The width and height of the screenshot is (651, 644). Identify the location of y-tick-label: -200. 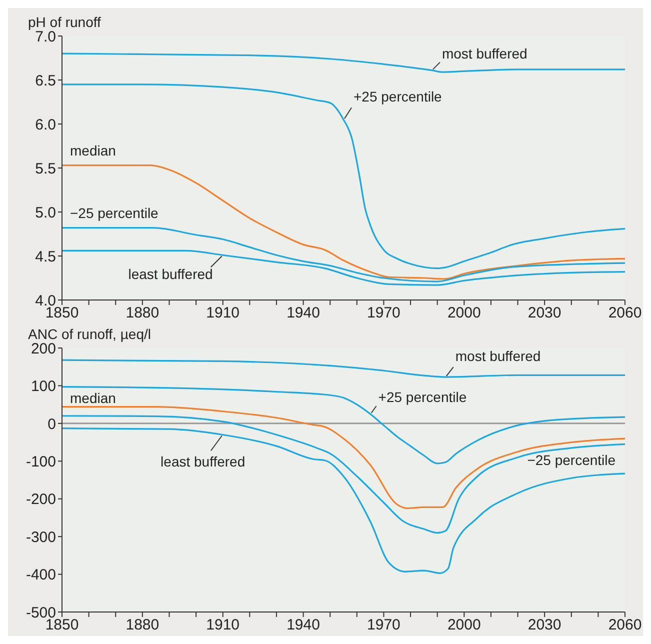
(41, 499).